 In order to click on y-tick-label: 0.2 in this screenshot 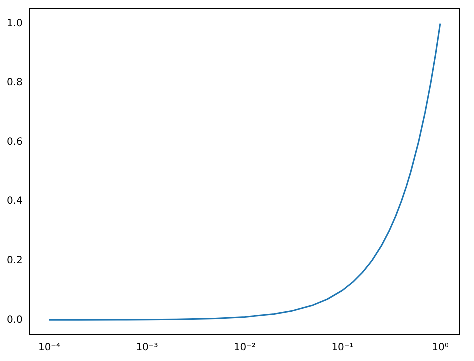, I will do `click(14, 261)`.